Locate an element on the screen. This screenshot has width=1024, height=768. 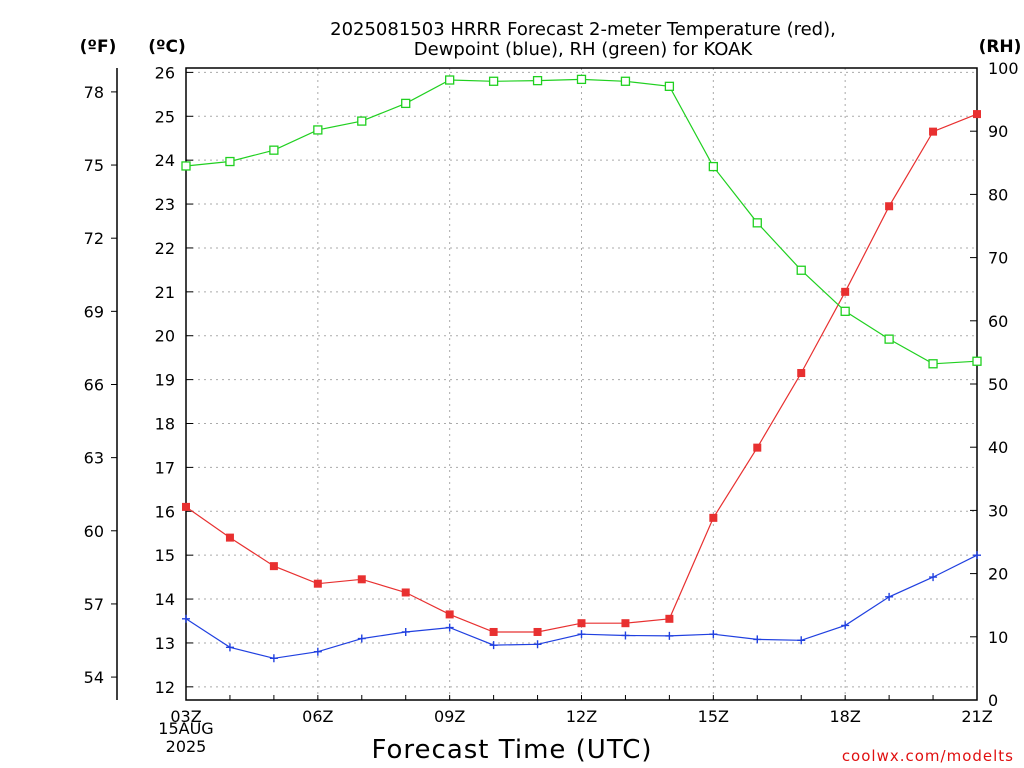
x-axis-label: Forecast Time (UTC) is located at coordinates (511, 750).